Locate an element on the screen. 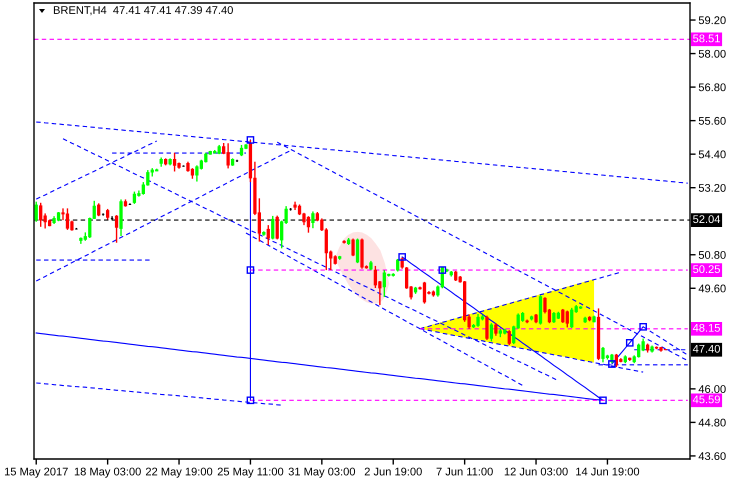 Image resolution: width=736 pixels, height=480 pixels. y-tick-label: 56.80 is located at coordinates (712, 87).